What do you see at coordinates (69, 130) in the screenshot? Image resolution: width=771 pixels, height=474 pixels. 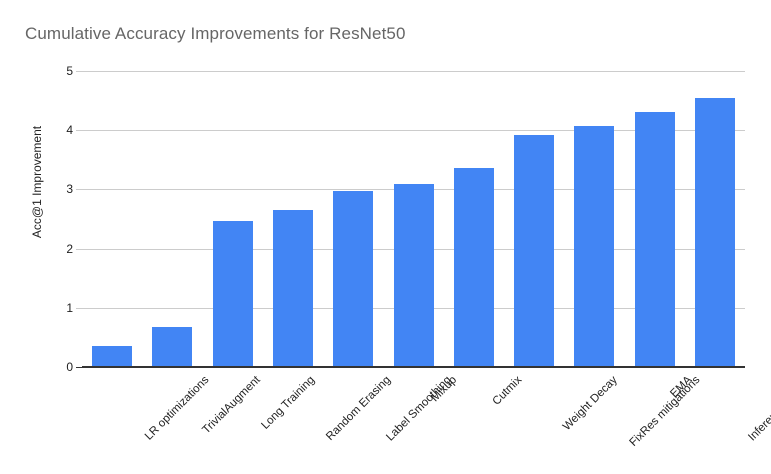 I see `y-tick-label: 4` at bounding box center [69, 130].